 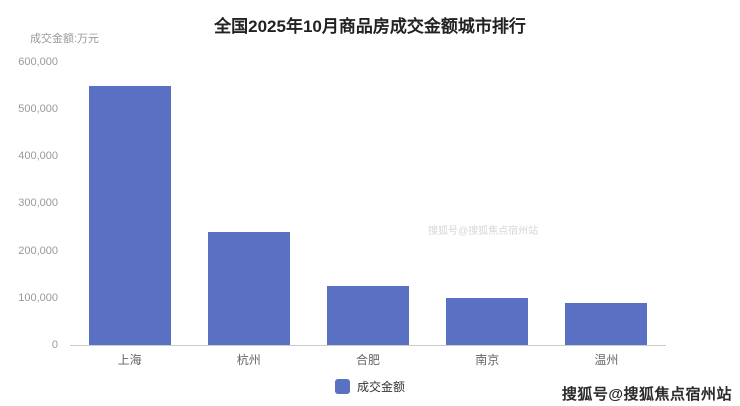 I want to click on x-tick-label-3: 合肥, so click(x=368, y=360).